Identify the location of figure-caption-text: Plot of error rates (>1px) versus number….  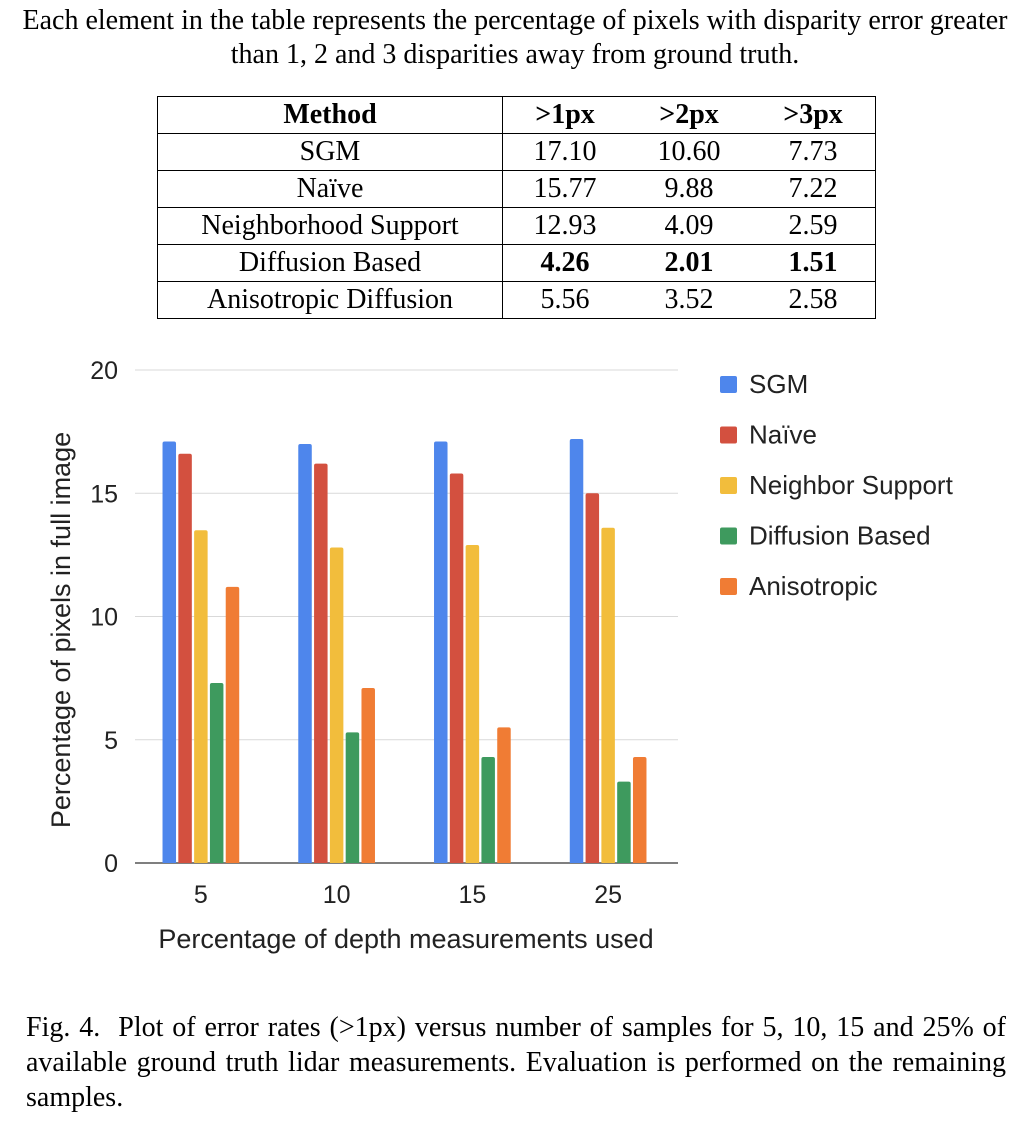
(516, 1062).